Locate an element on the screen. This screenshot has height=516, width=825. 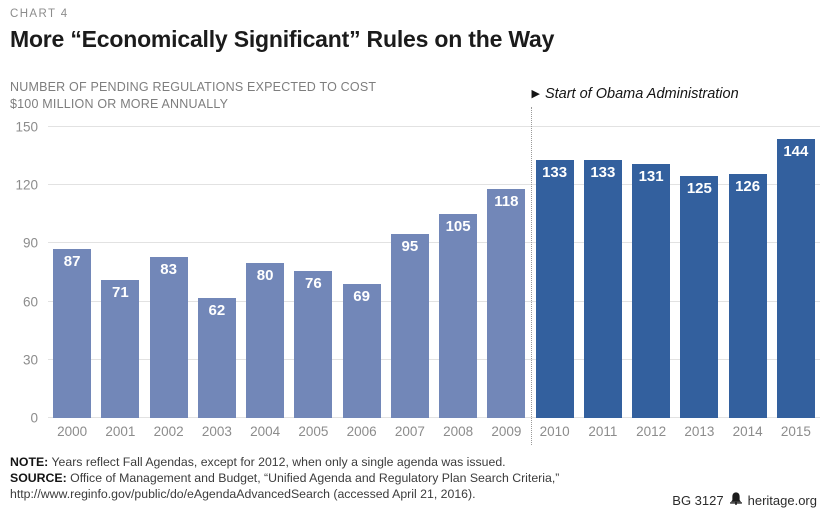
obama-start-separator-line is located at coordinates (531, 276).